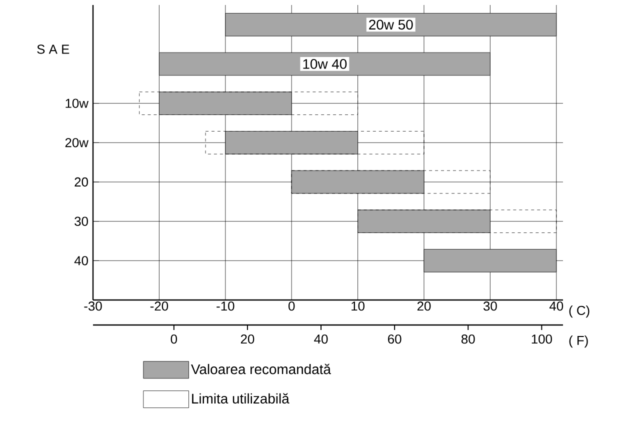 This screenshot has height=438, width=619. What do you see at coordinates (556, 306) in the screenshot?
I see `x-tick-label: 40` at bounding box center [556, 306].